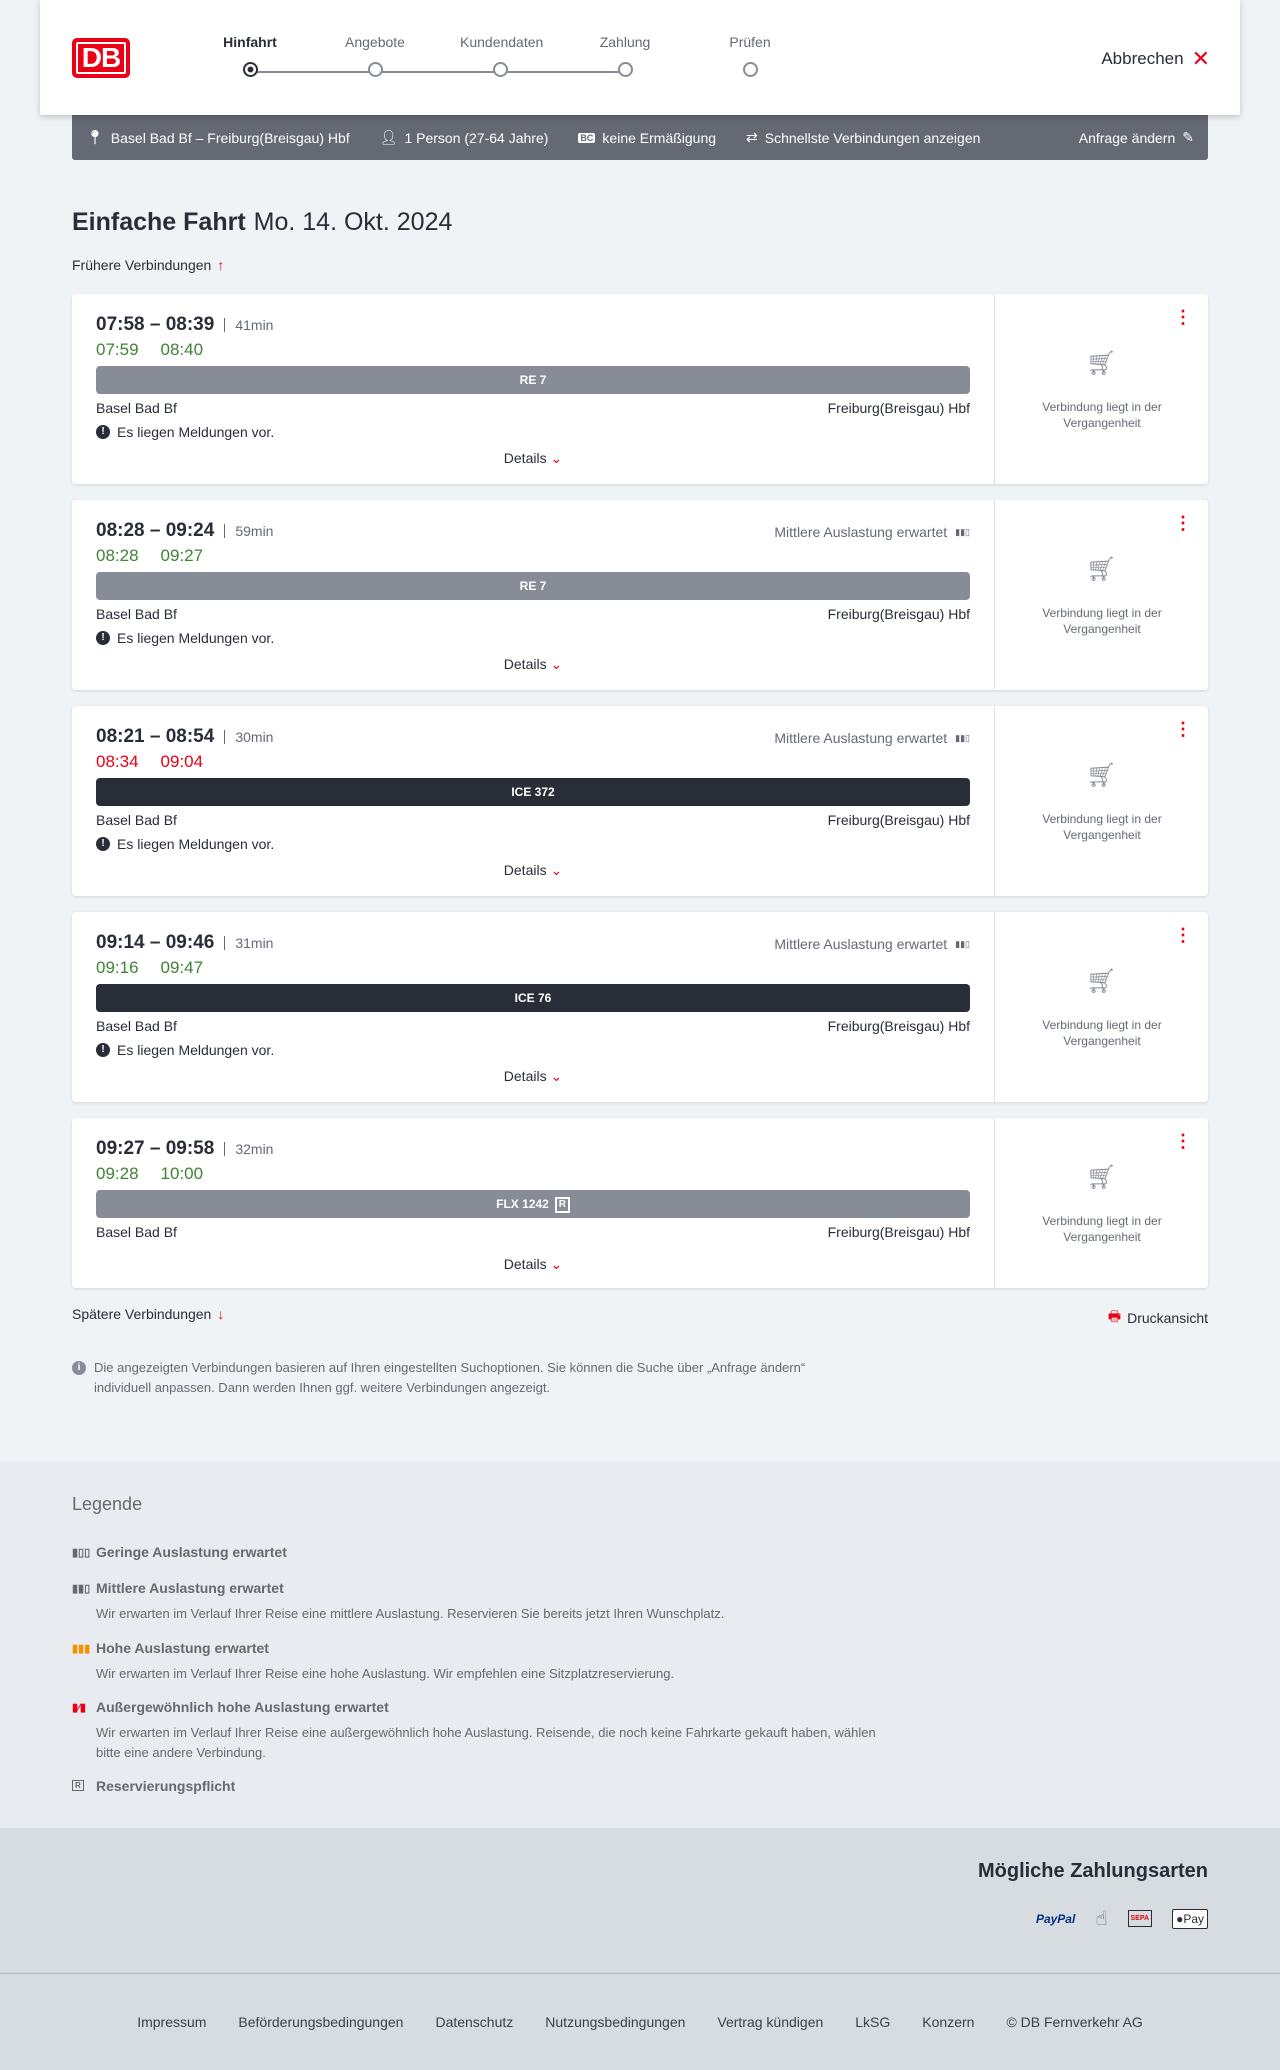 This screenshot has width=1280, height=2070. I want to click on planned-times: 09:27 – 09:58 32min, so click(185, 1148).